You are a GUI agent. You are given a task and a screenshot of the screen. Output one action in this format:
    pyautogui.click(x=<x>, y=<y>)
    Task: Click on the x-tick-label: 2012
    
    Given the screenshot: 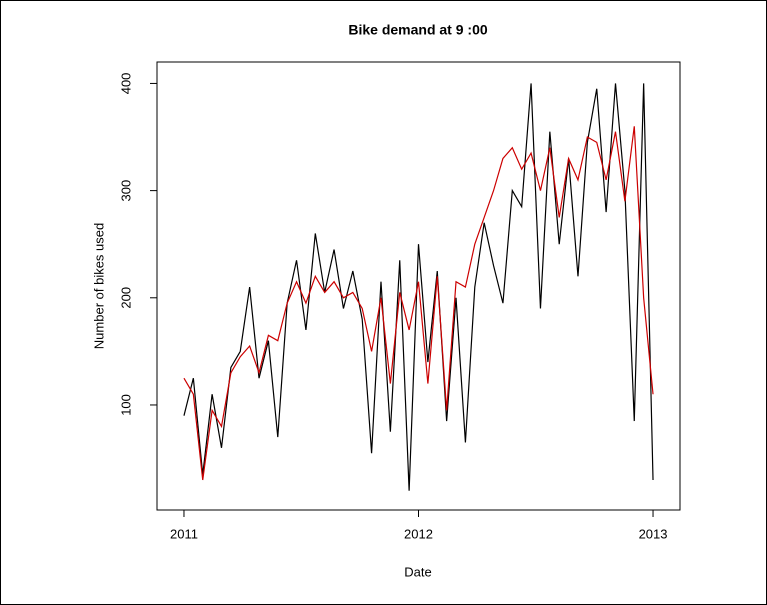 What is the action you would take?
    pyautogui.click(x=418, y=533)
    